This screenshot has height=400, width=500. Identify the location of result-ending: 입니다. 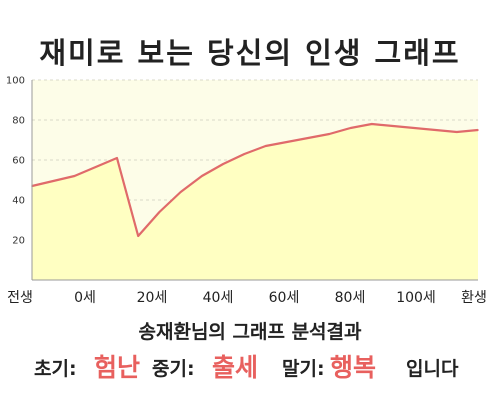
(432, 369).